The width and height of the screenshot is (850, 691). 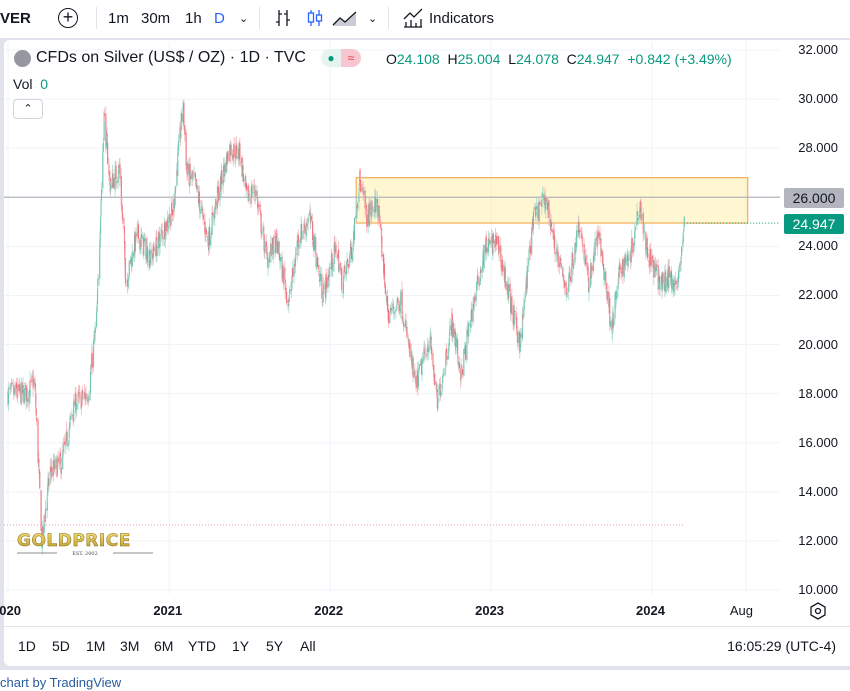 I want to click on change-value: +0.842 (+3.49%), so click(x=679, y=59).